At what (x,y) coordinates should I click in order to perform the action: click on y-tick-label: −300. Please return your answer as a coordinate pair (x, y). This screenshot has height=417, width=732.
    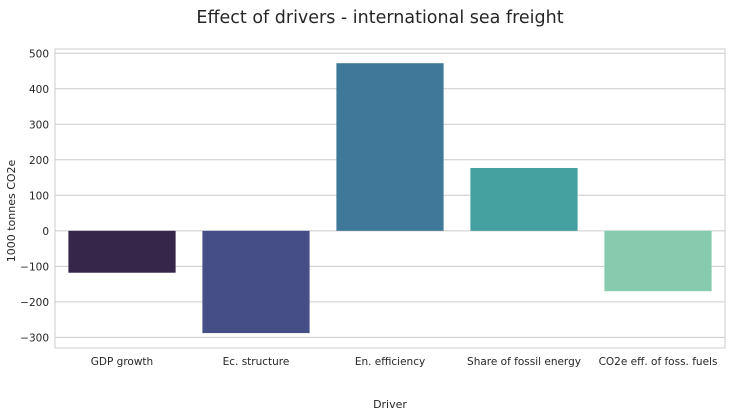
    Looking at the image, I should click on (34, 338).